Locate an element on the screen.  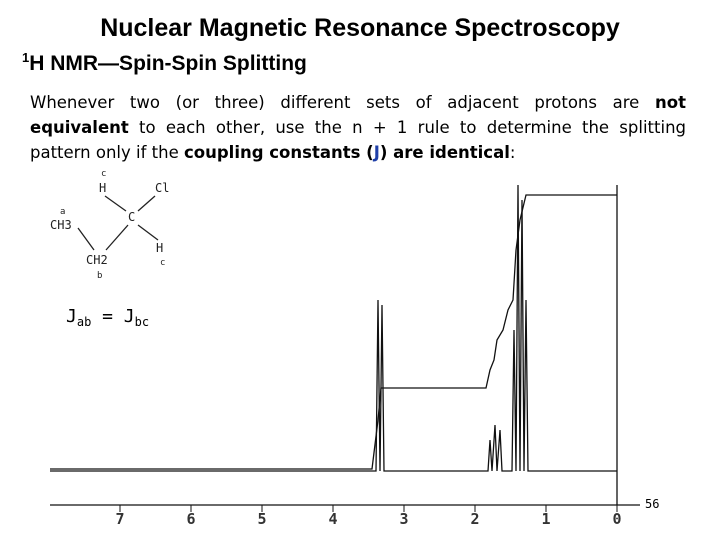
structure: c H Cl a CH3 C H c CH2 b is located at coordinates (109, 225).